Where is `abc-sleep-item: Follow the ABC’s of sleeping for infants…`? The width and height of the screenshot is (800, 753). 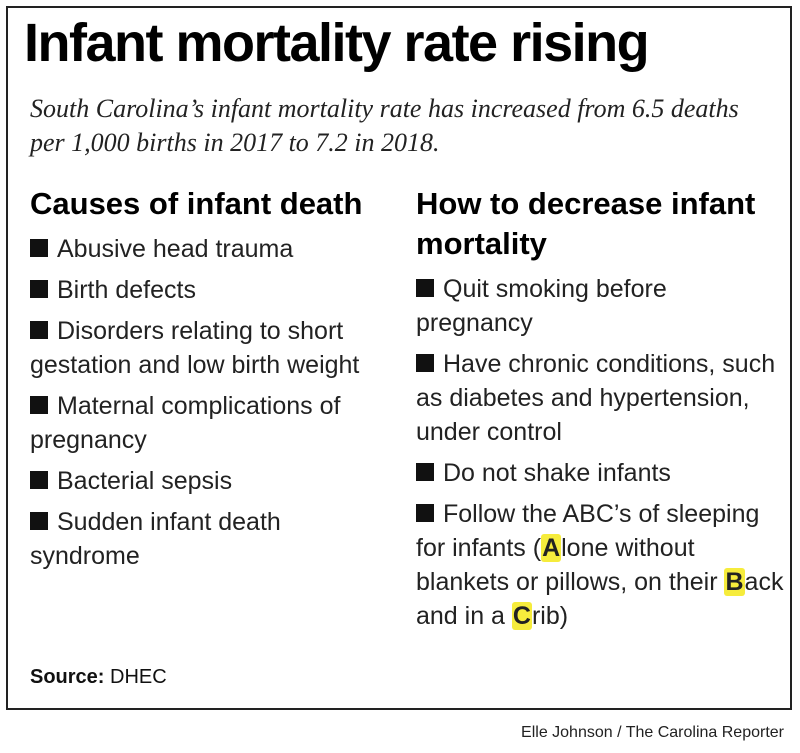 abc-sleep-item: Follow the ABC’s of sleeping for infants… is located at coordinates (601, 565).